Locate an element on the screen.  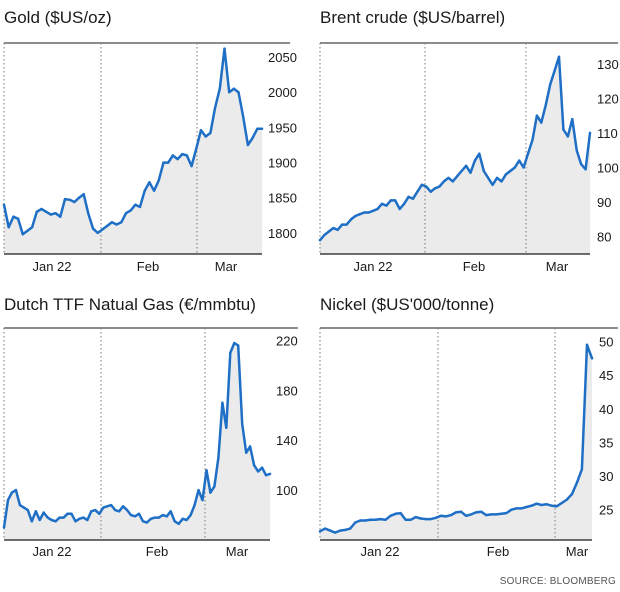
y-tick-label: 45 is located at coordinates (606, 375).